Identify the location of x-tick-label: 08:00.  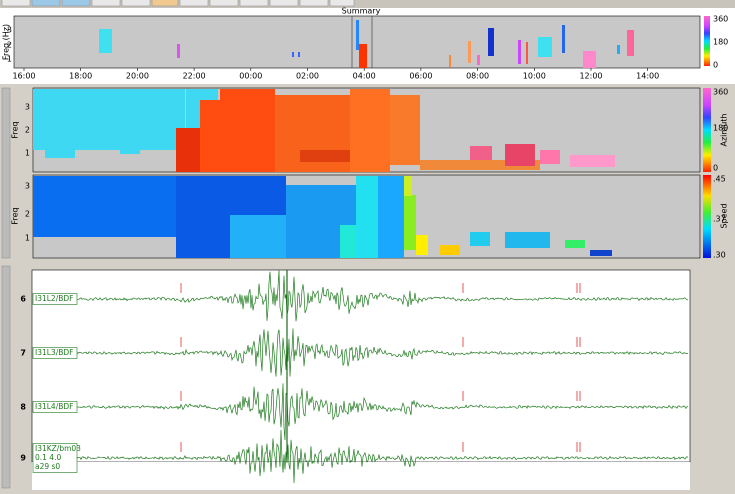
(477, 76).